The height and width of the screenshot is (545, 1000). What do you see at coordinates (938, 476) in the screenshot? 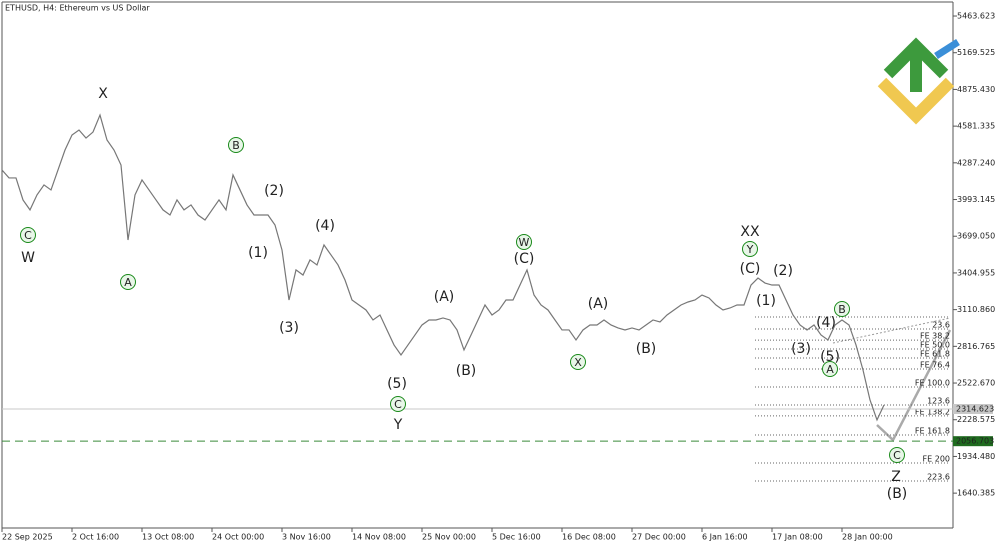
I see `fib-label: 223.6` at bounding box center [938, 476].